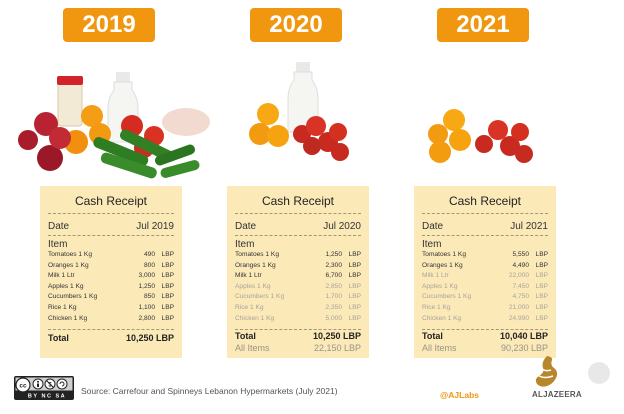 The width and height of the screenshot is (624, 414). I want to click on corner-dot, so click(599, 373).